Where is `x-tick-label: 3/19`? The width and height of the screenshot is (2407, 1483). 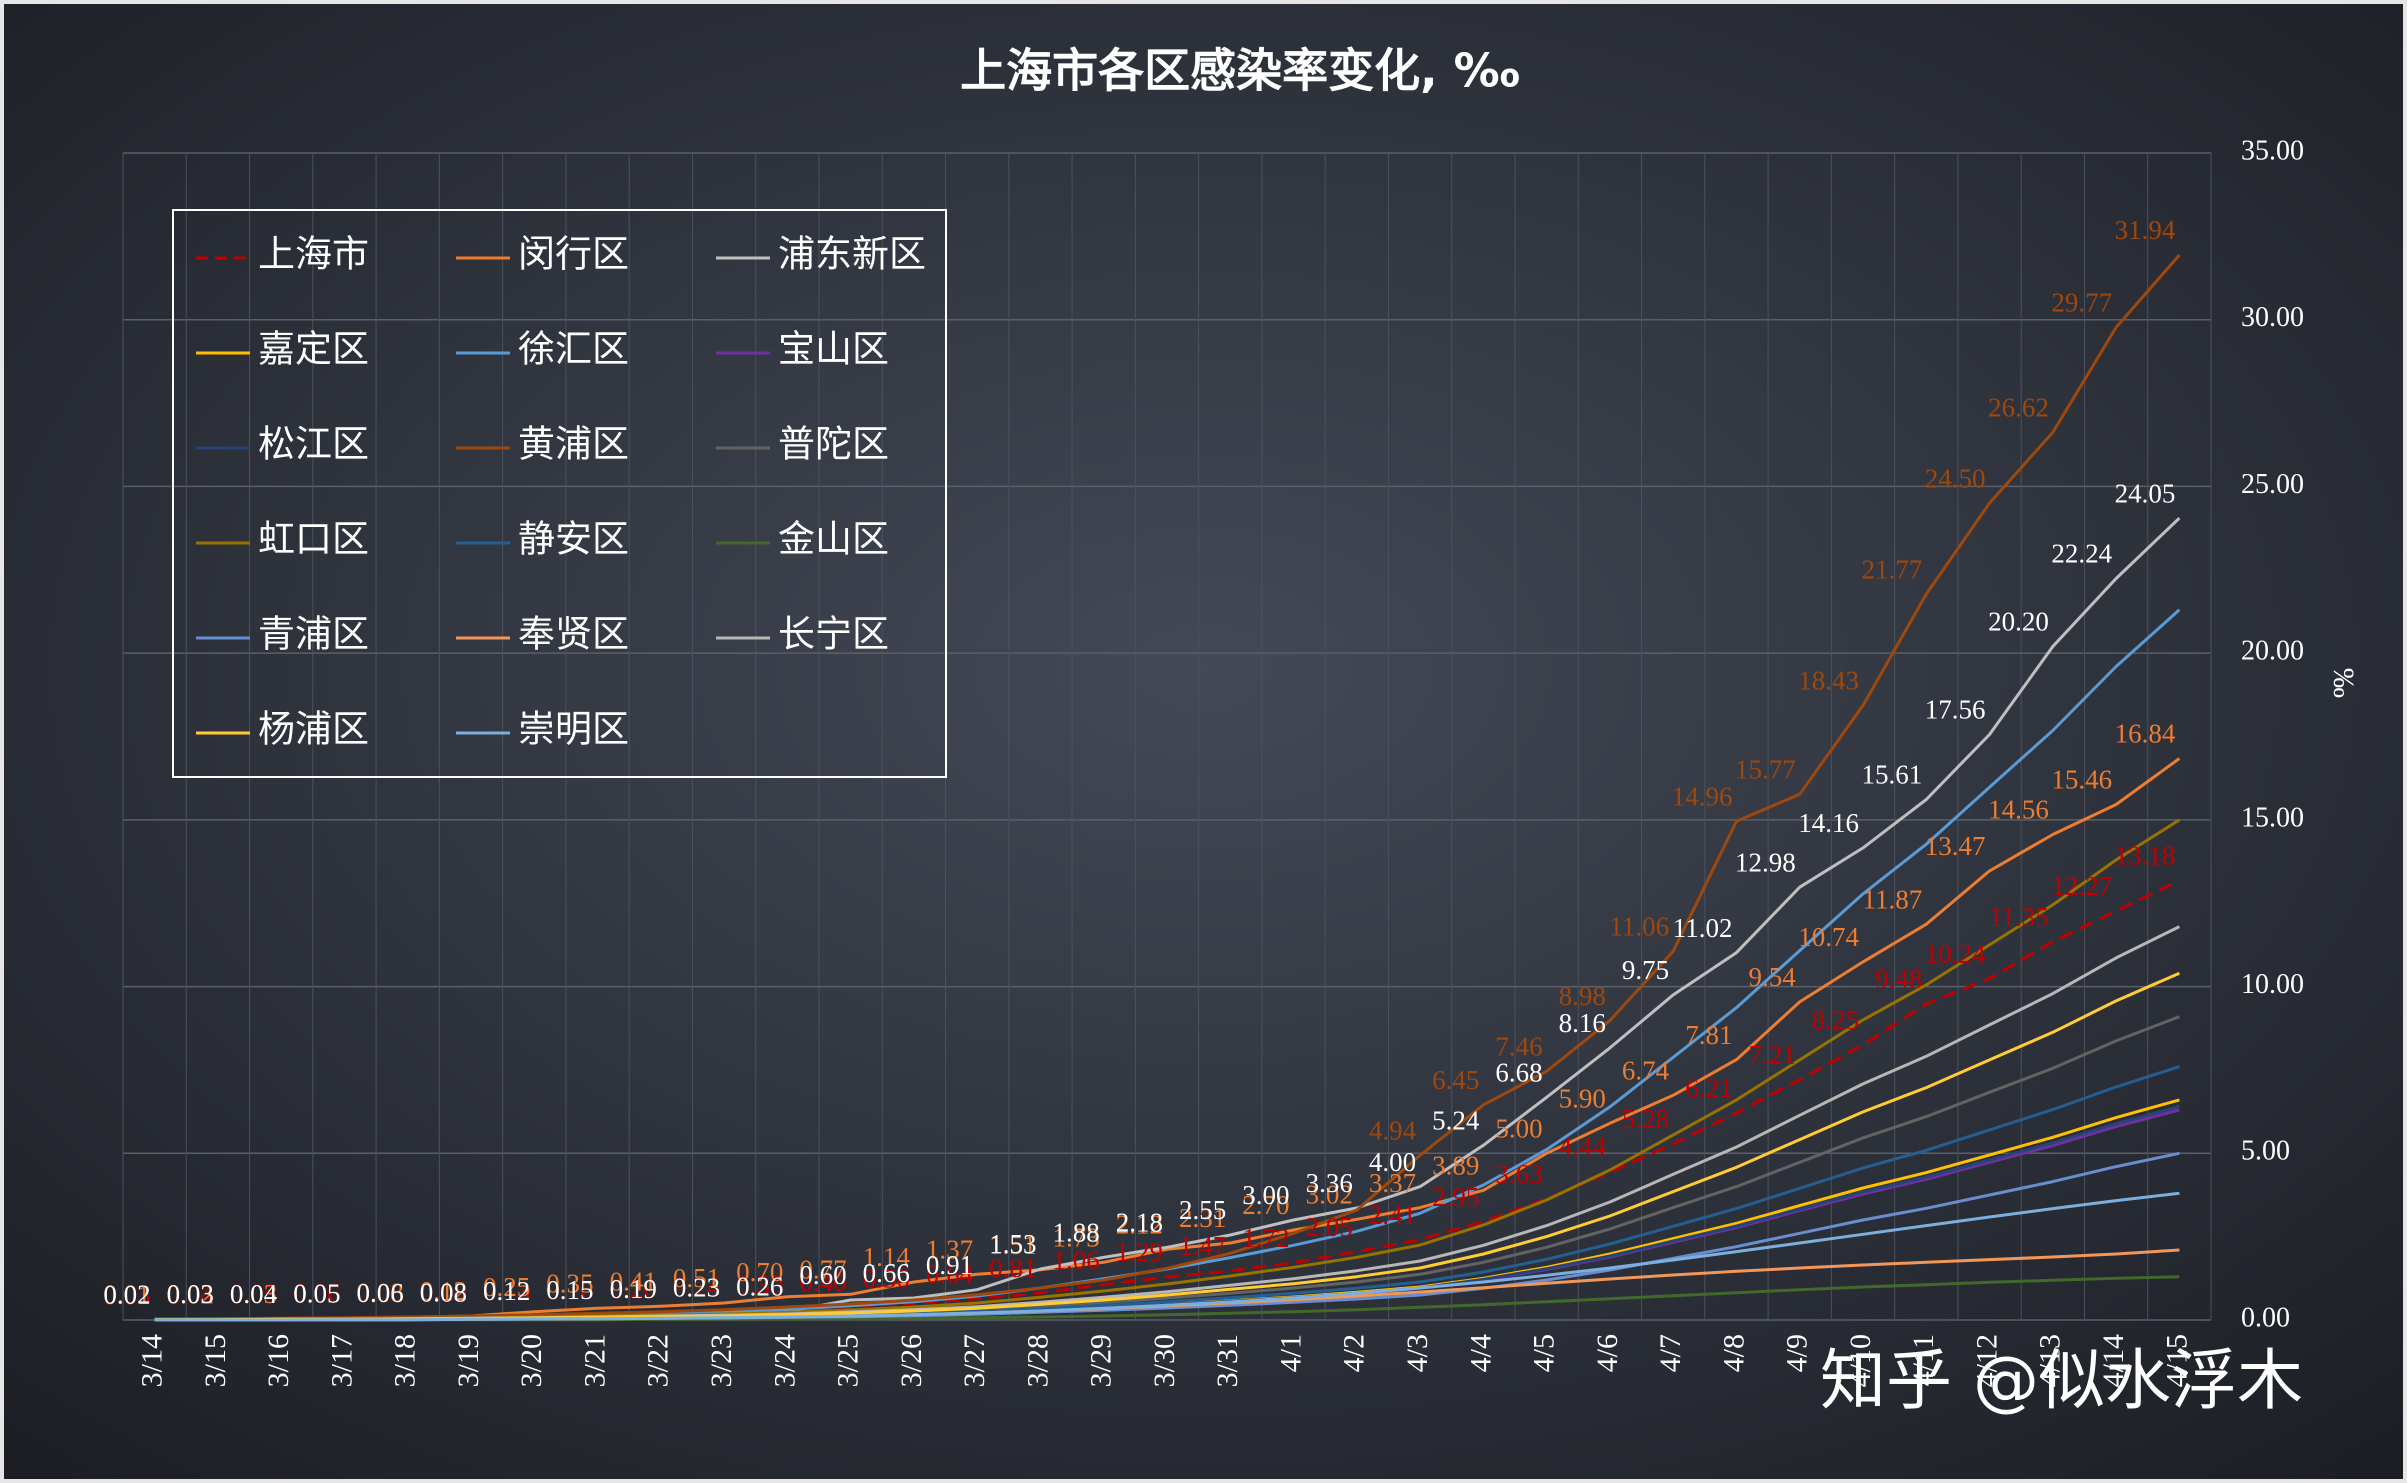
x-tick-label: 3/19 is located at coordinates (468, 1360).